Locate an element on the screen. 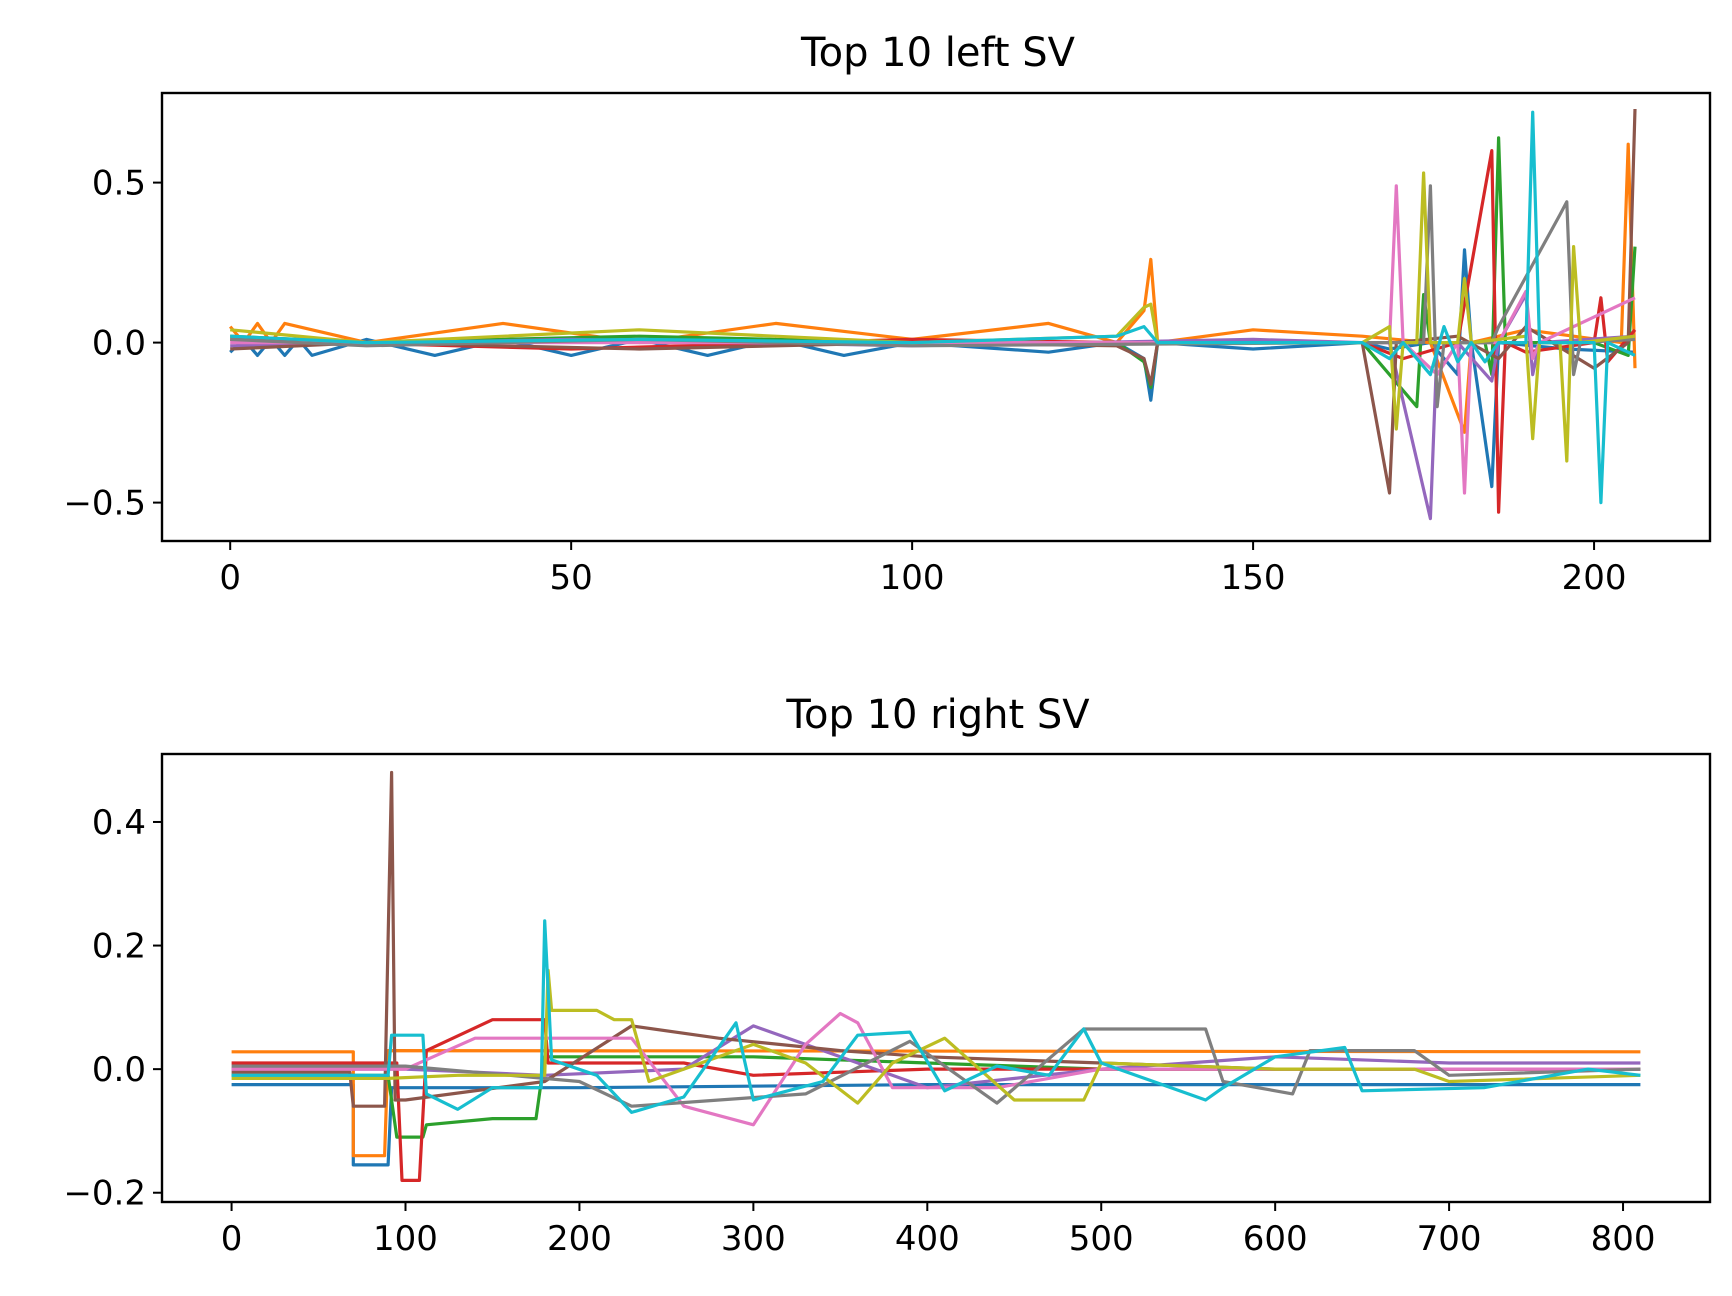 This screenshot has height=1296, width=1732. left-sv-xtick-label: 0 is located at coordinates (230, 578).